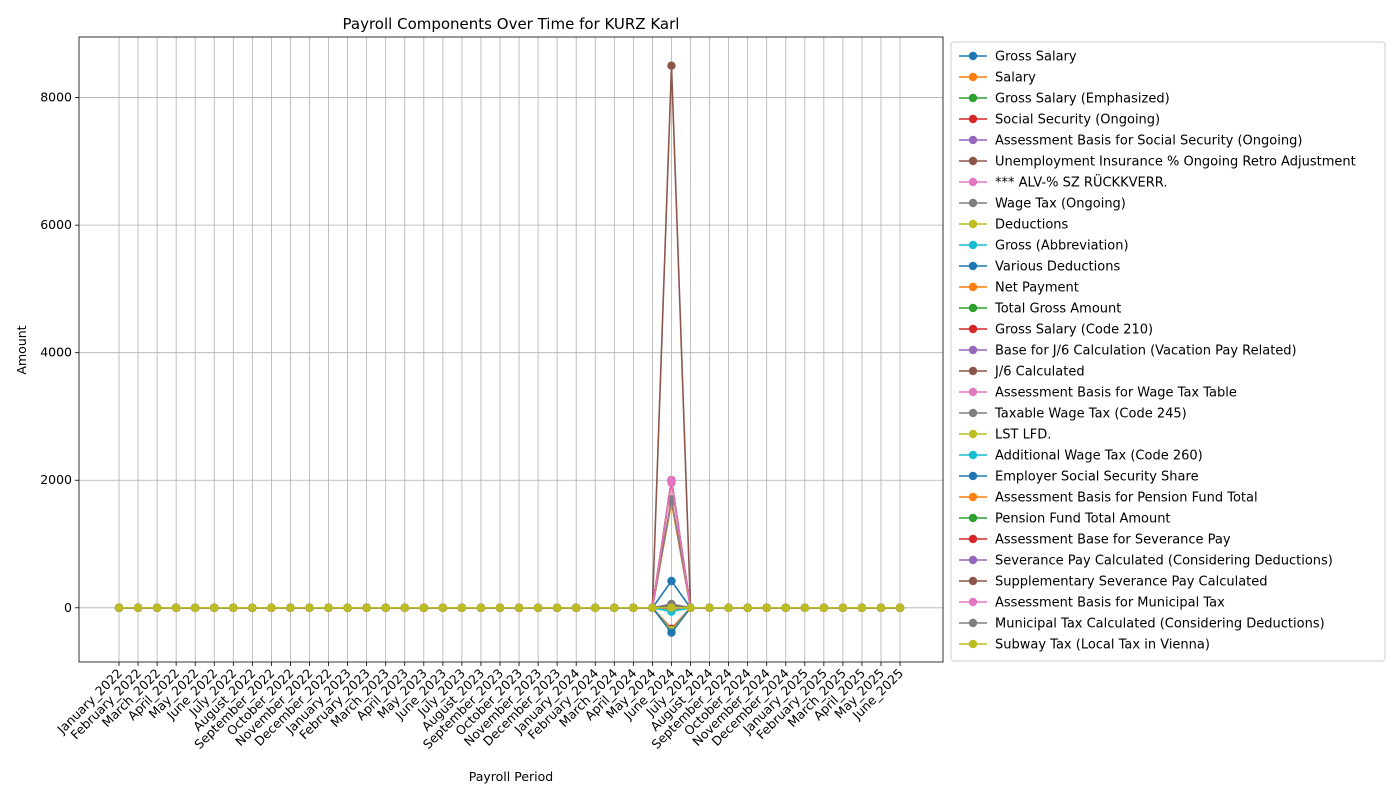 The width and height of the screenshot is (1400, 800). What do you see at coordinates (1036, 57) in the screenshot?
I see `legend-label: Gross Salary` at bounding box center [1036, 57].